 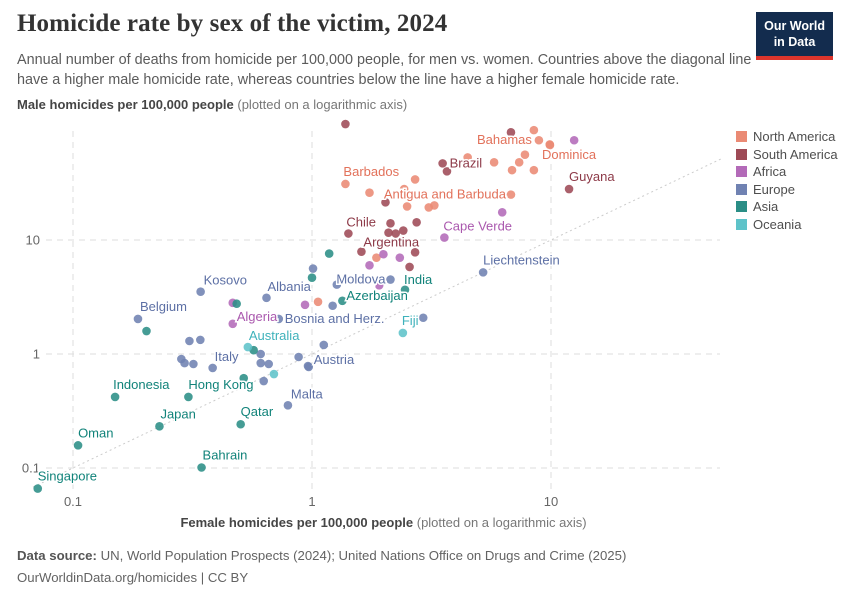 I want to click on country-label-algeria: Algeria, so click(x=257, y=316).